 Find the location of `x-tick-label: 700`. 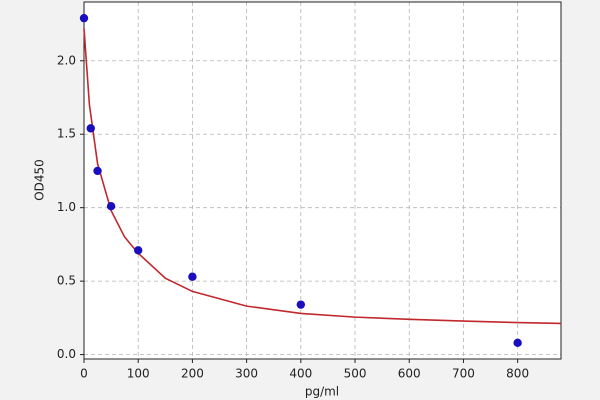

x-tick-label: 700 is located at coordinates (463, 374).